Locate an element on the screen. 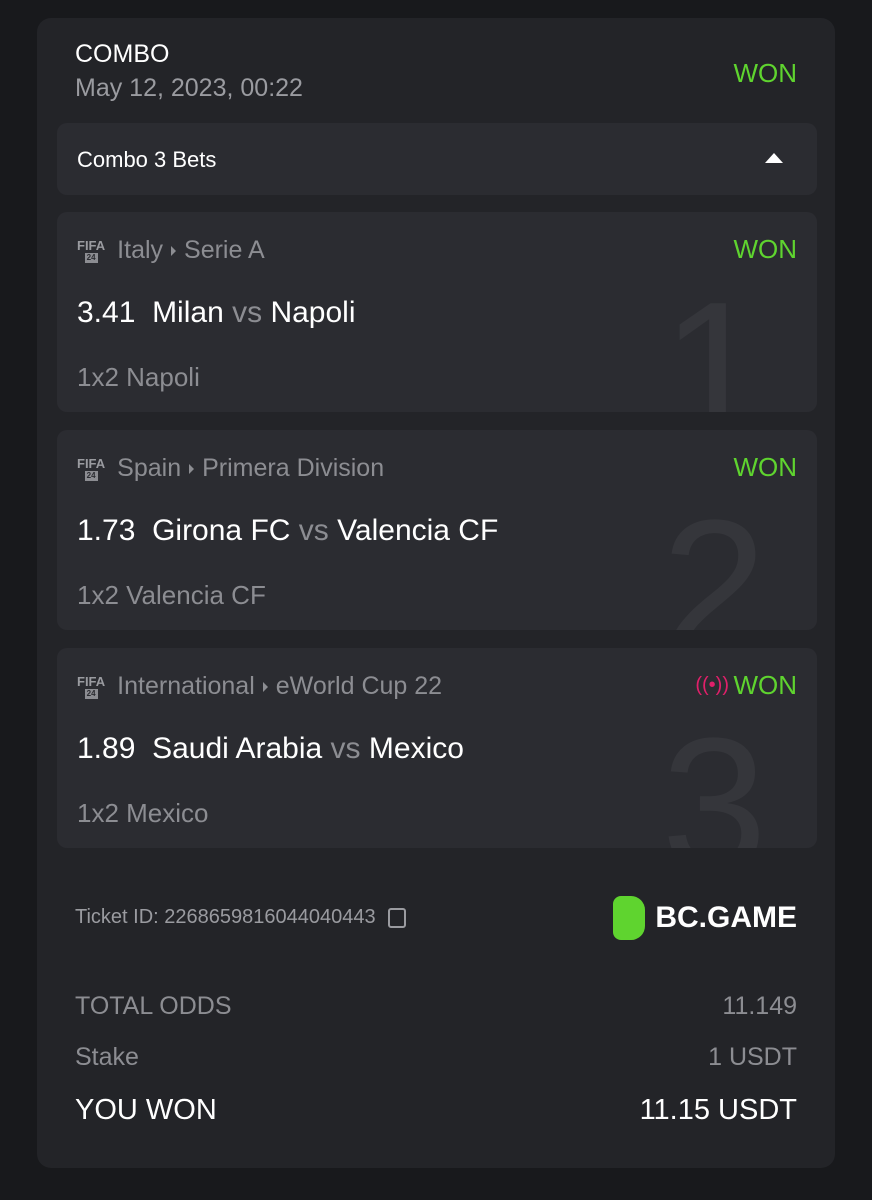 The width and height of the screenshot is (872, 1200). leg-match: 1.89 Saudi Arabia vs Mexico is located at coordinates (270, 749).